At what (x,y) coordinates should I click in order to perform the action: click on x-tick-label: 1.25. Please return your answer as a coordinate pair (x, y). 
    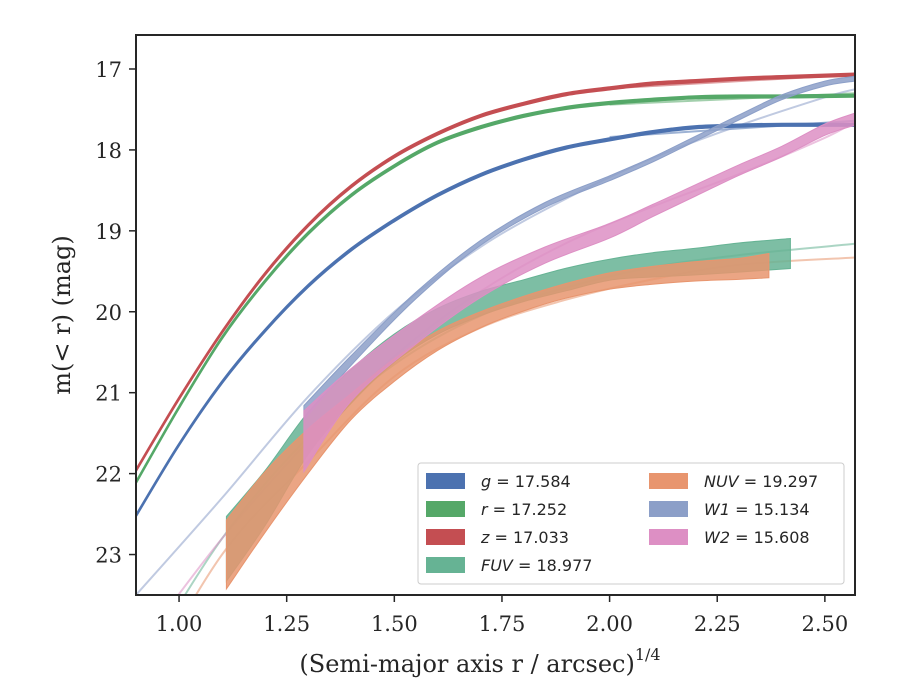
    Looking at the image, I should click on (286, 624).